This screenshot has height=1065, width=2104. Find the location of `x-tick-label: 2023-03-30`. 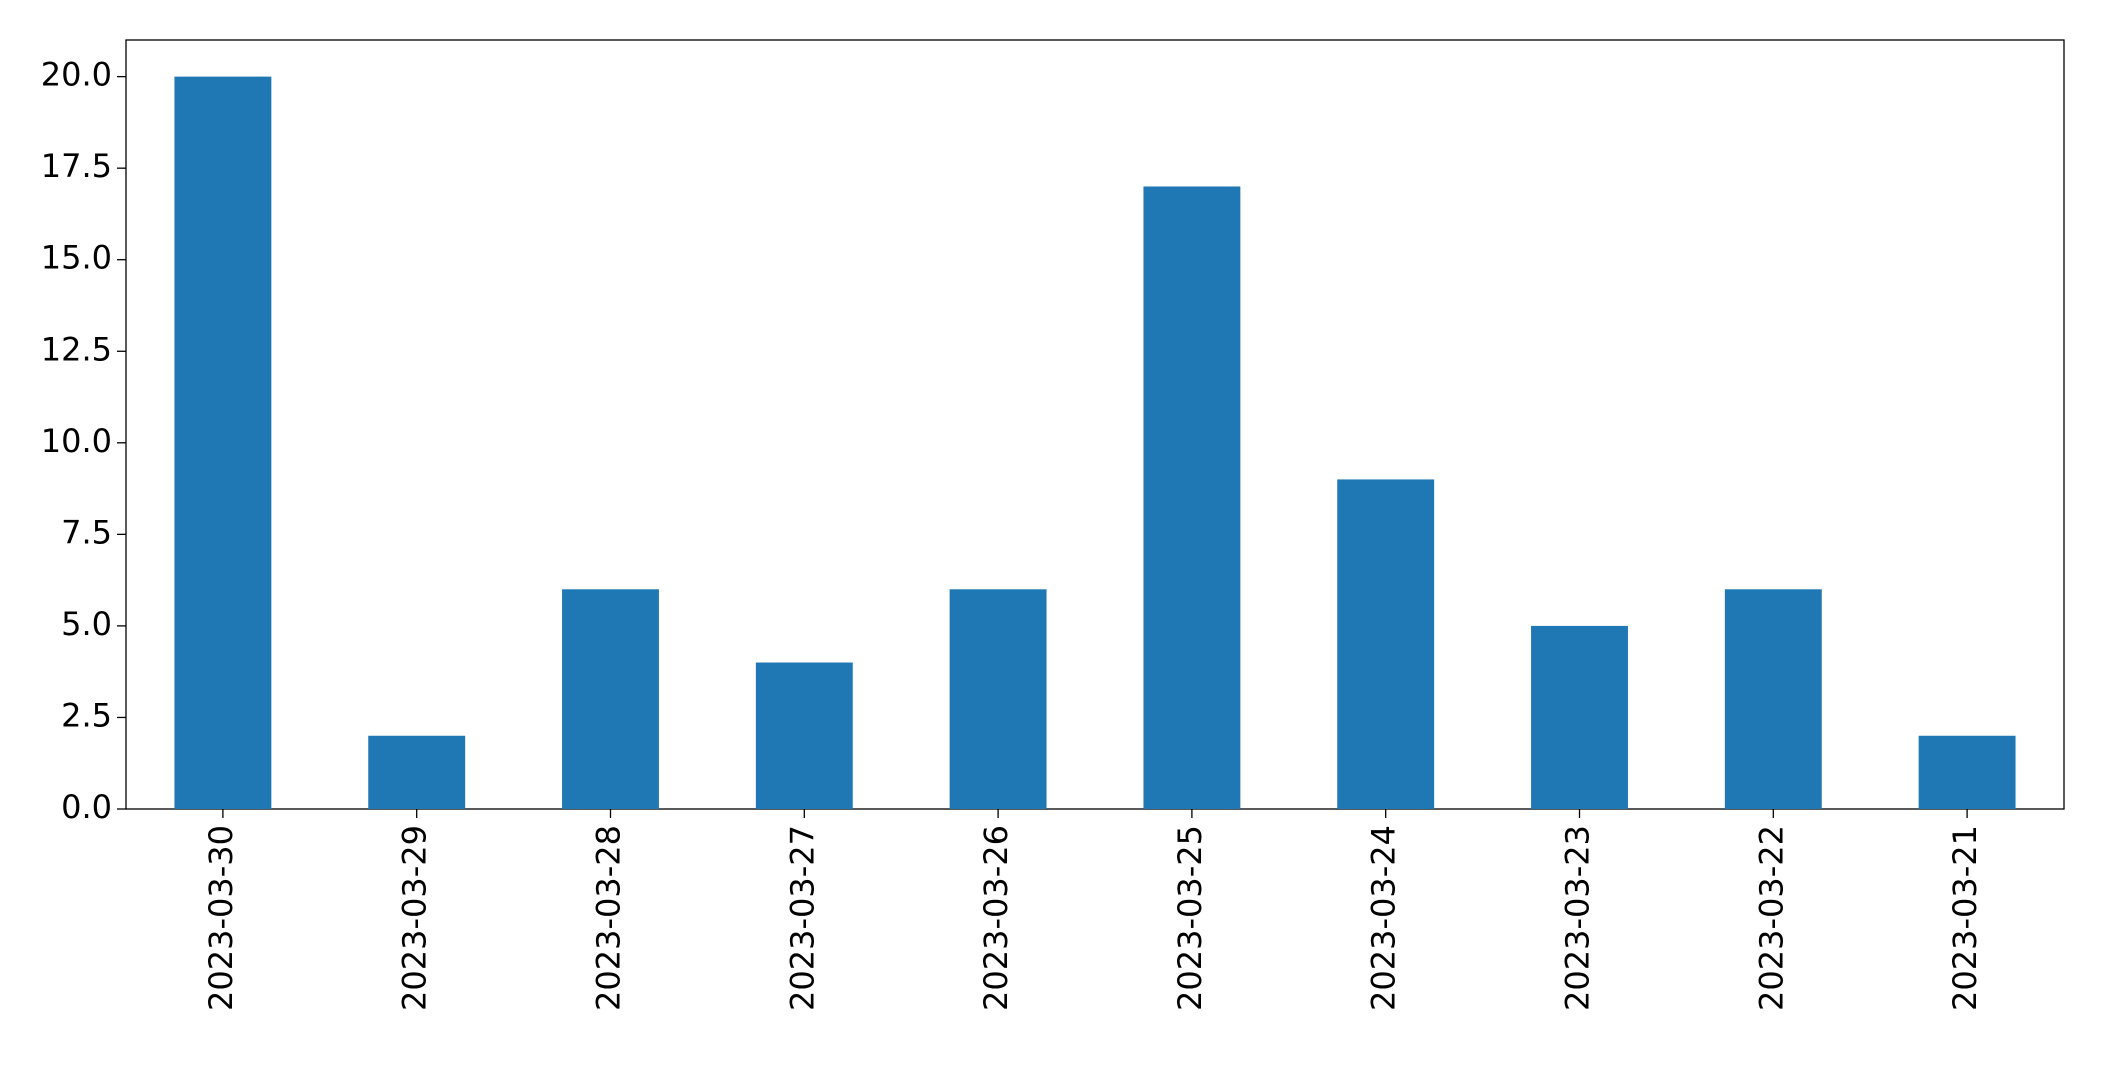

x-tick-label: 2023-03-30 is located at coordinates (221, 918).